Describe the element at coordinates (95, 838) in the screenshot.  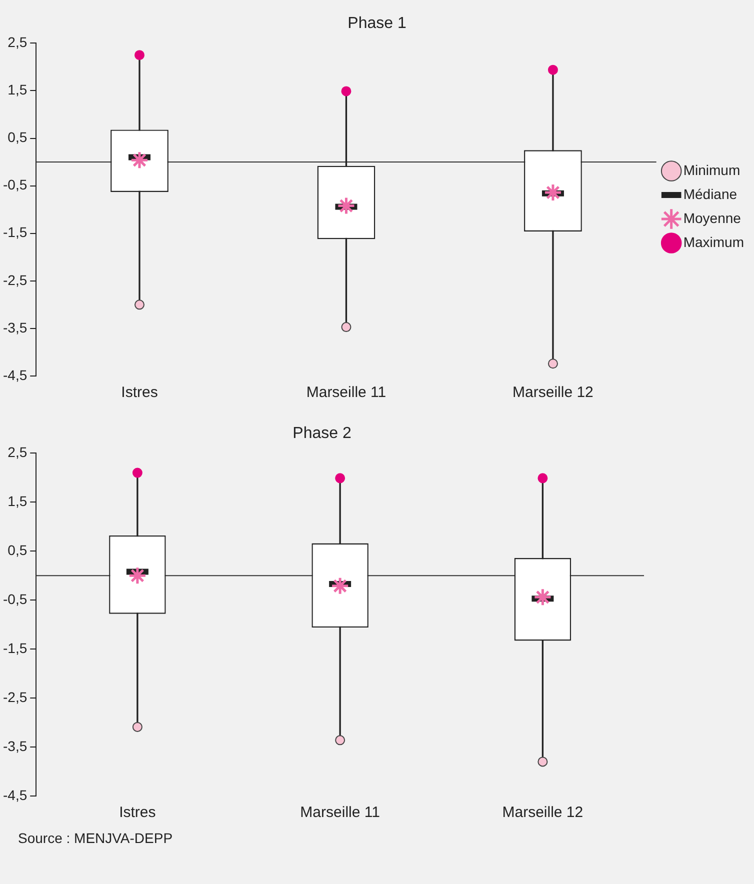
I see `source-note: Source : MENJVA-DEPP` at that location.